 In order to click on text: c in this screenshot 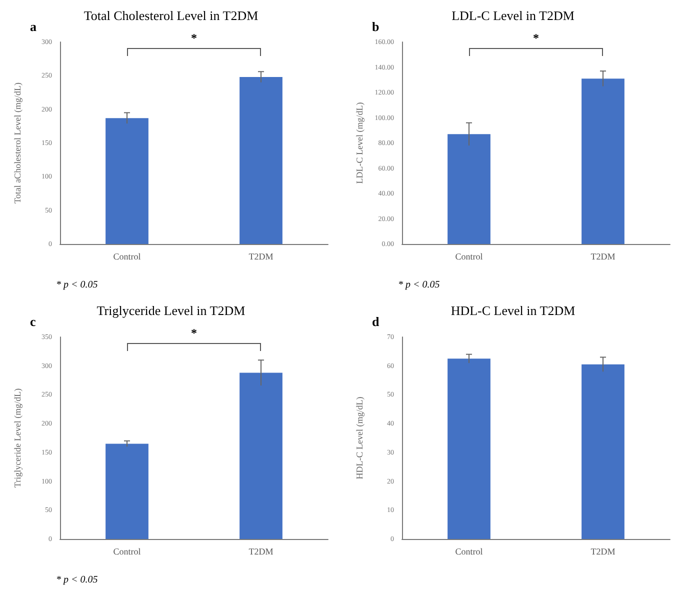, I will do `click(33, 321)`.